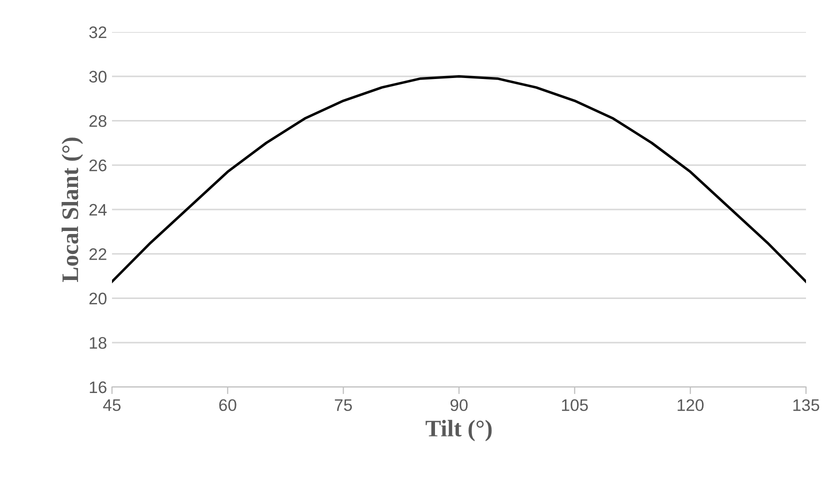  I want to click on x-tick-label: 135, so click(806, 405).